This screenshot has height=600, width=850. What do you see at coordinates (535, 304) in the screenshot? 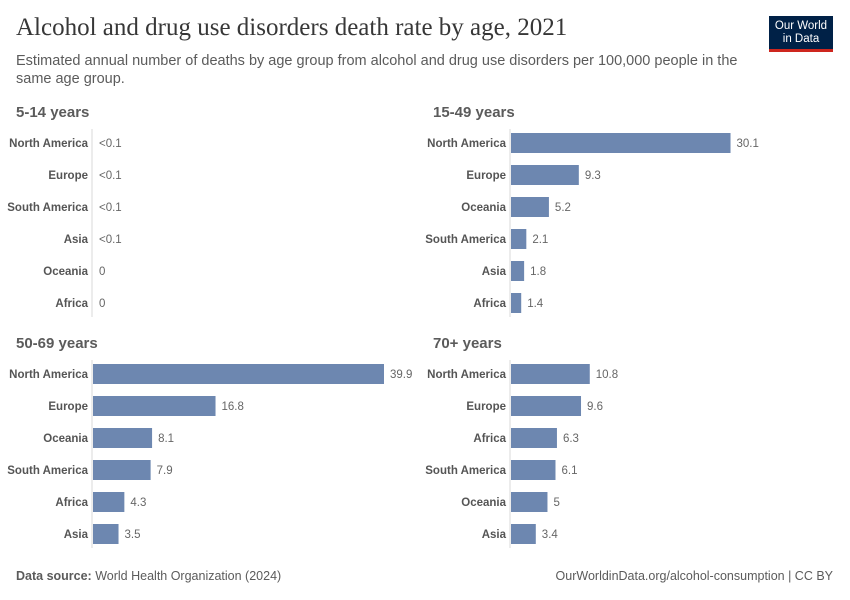
I see `value-label: 1.4` at bounding box center [535, 304].